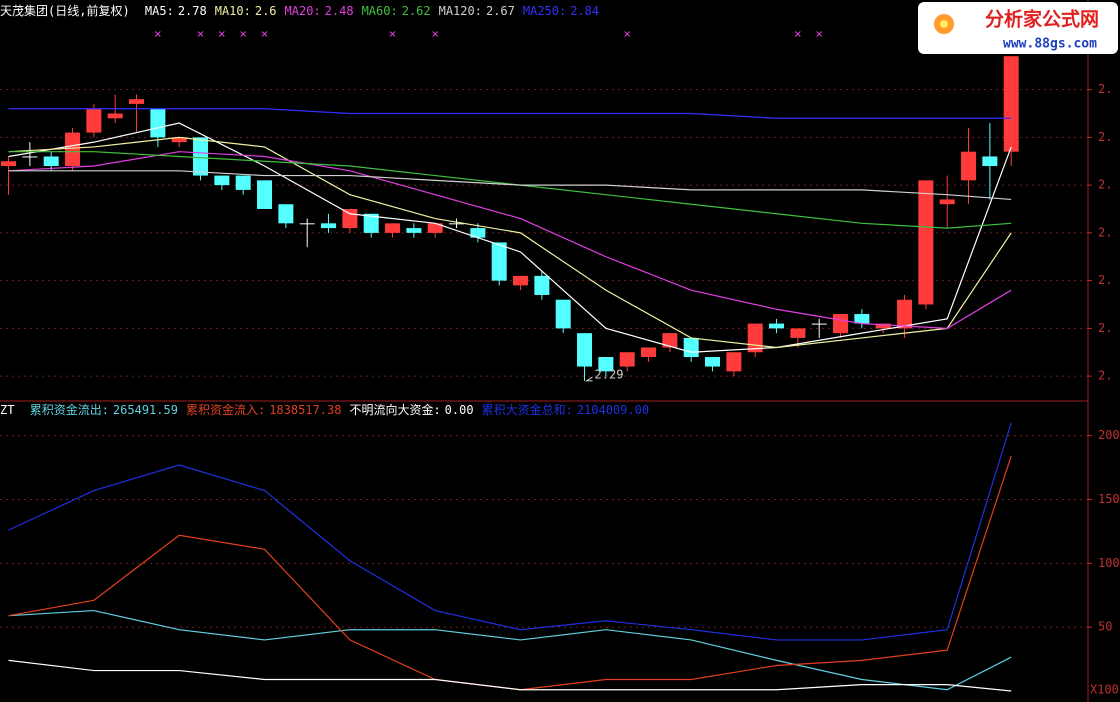 This screenshot has height=702, width=1120. I want to click on logo: 分析家公式网 www.88gs.com, so click(1018, 28).